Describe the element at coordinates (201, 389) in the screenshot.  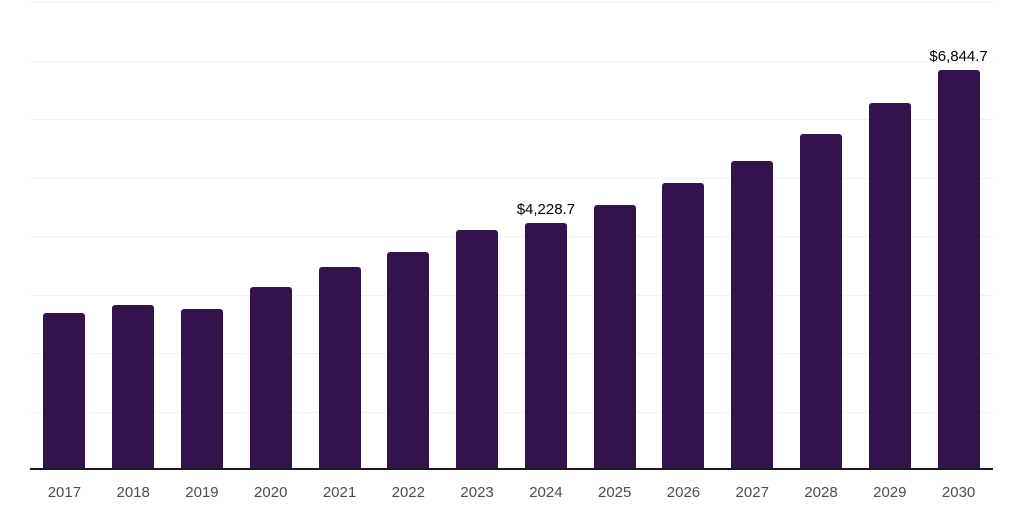
I see `bar-2019` at that location.